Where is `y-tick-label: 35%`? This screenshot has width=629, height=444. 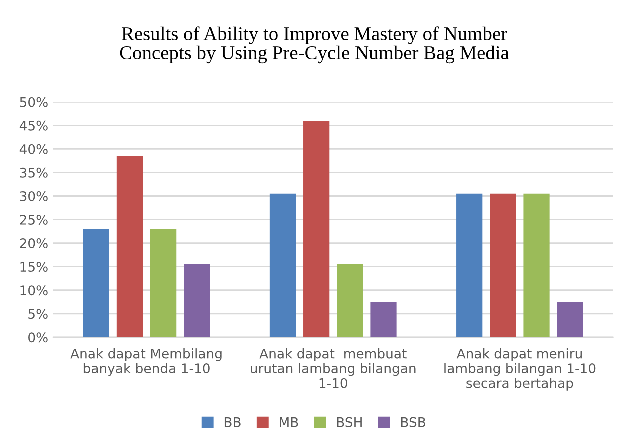 y-tick-label: 35% is located at coordinates (34, 173).